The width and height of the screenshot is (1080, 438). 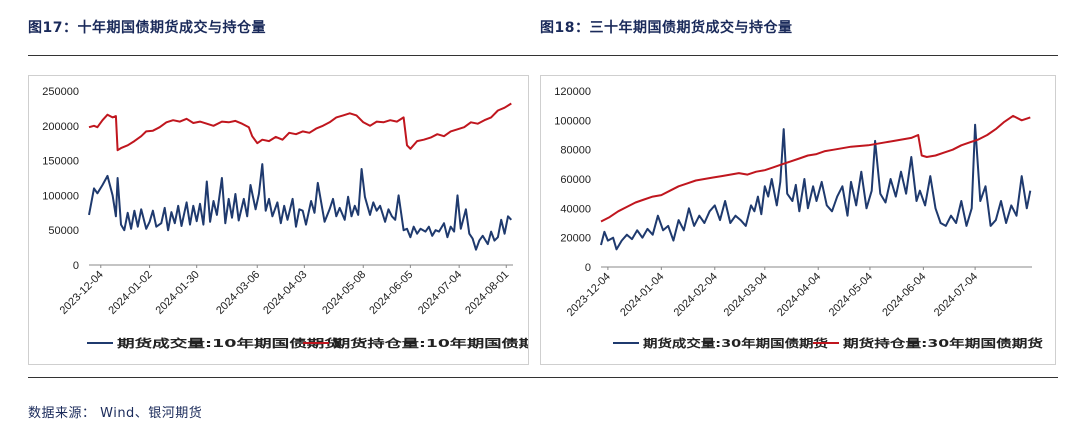 I want to click on legend-label: 期货成交量:10年期国债期货, so click(x=229, y=343).